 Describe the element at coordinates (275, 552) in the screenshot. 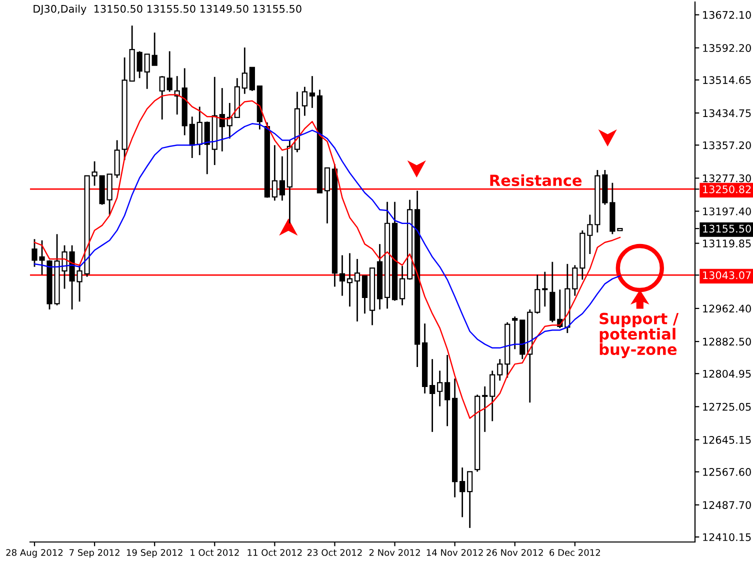

I see `x-tick-label: 11 Oct 2012` at that location.